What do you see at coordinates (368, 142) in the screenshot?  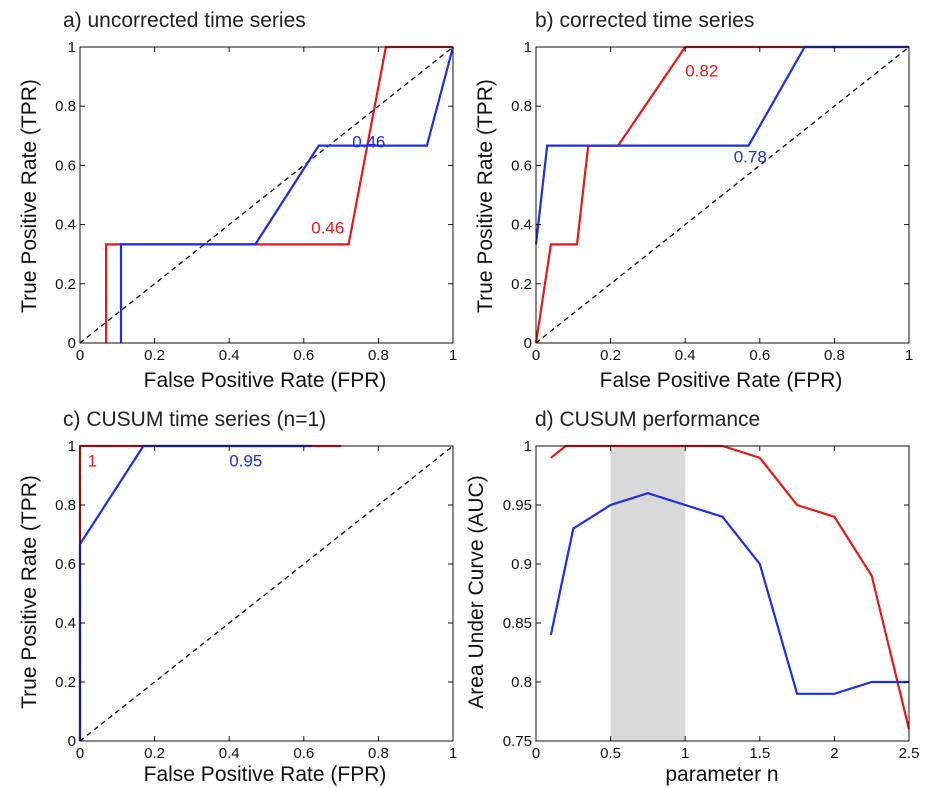 I see `panel-a-auc-annotation-blue: 0.46` at bounding box center [368, 142].